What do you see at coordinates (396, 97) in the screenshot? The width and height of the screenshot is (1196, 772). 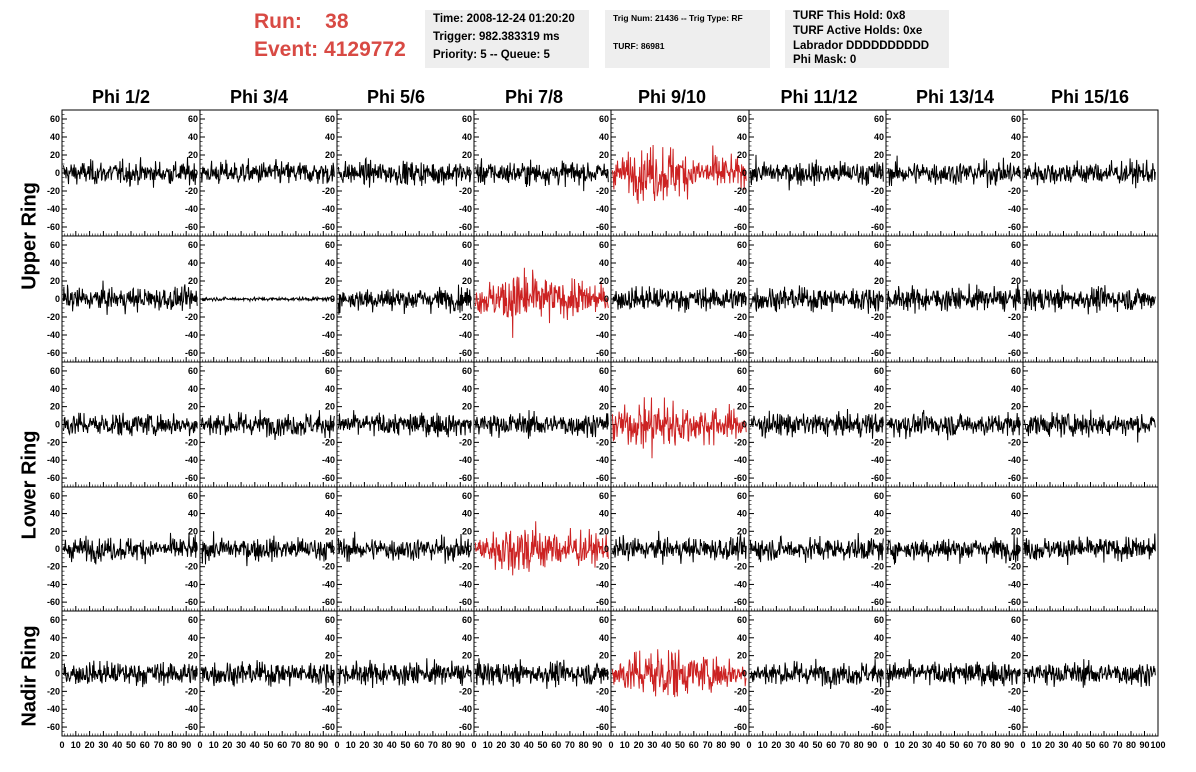 I see `column-header-phi-5-6: Phi 5/6` at bounding box center [396, 97].